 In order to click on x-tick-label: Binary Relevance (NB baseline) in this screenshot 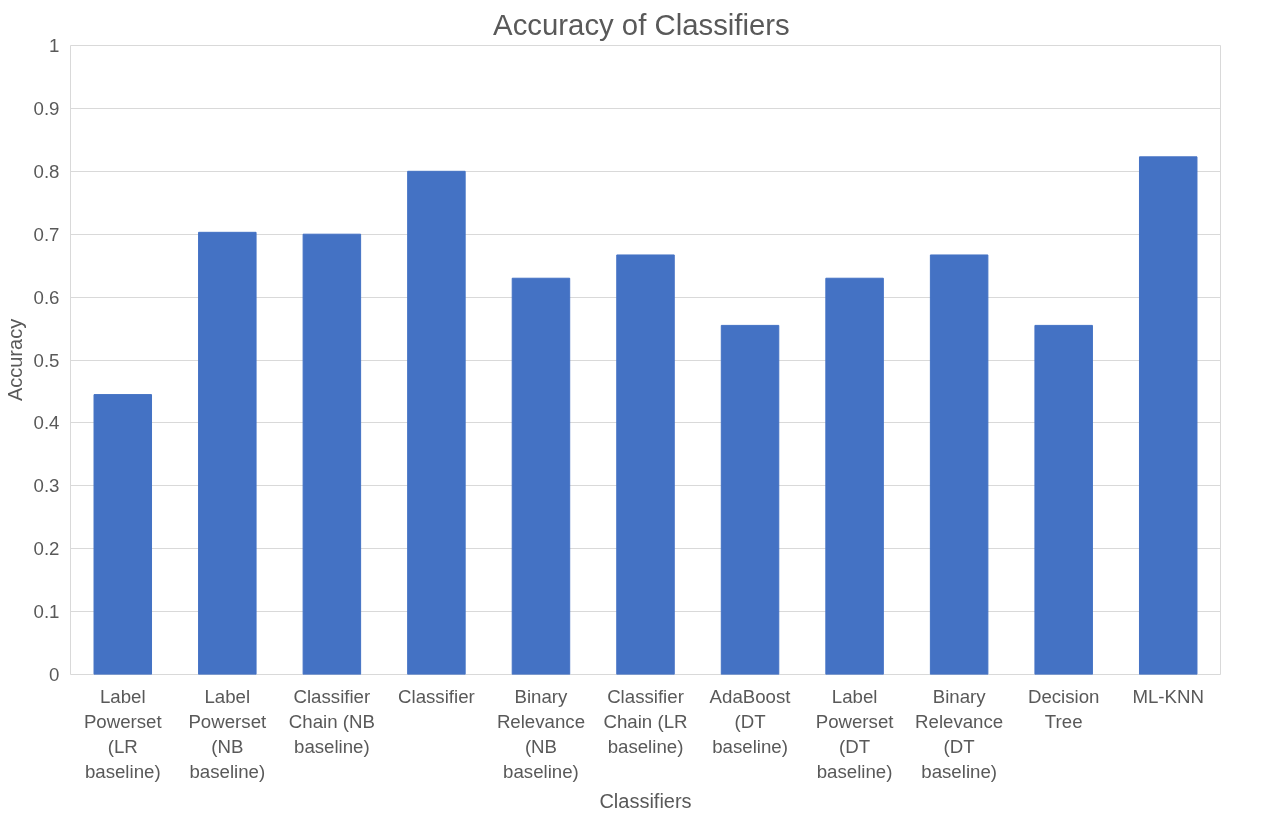, I will do `click(541, 734)`.